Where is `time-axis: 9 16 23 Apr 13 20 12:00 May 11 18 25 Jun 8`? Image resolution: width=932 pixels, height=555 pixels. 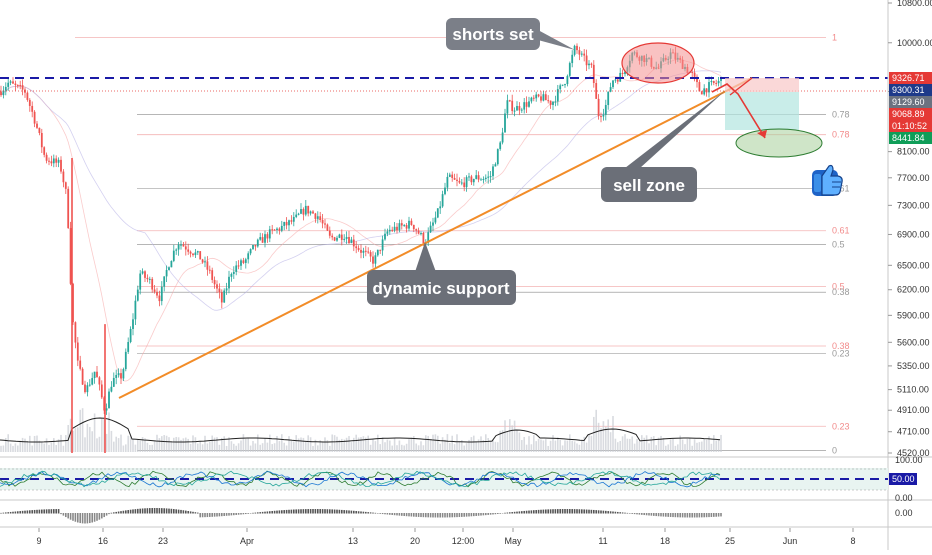 time-axis: 9 16 23 Apr 13 20 12:00 May 11 18 25 Jun 8 is located at coordinates (446, 537).